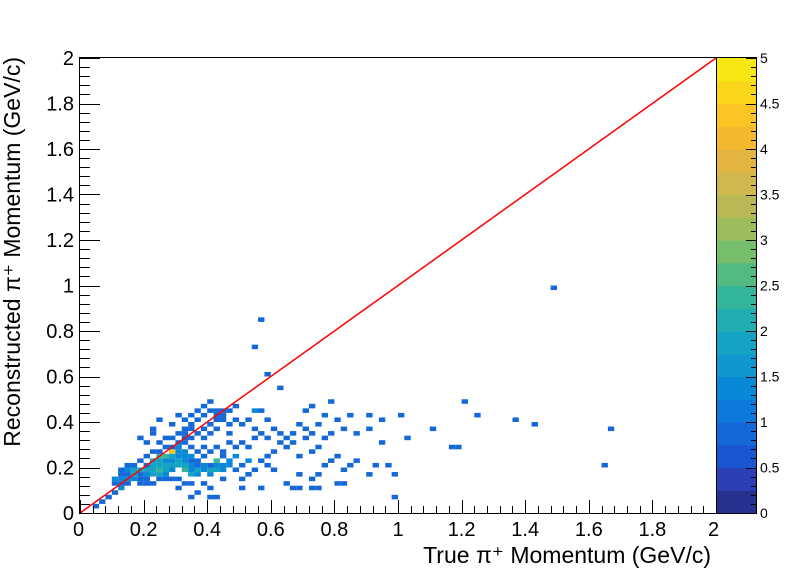  What do you see at coordinates (60, 241) in the screenshot?
I see `y-tick-label: 1.2` at bounding box center [60, 241].